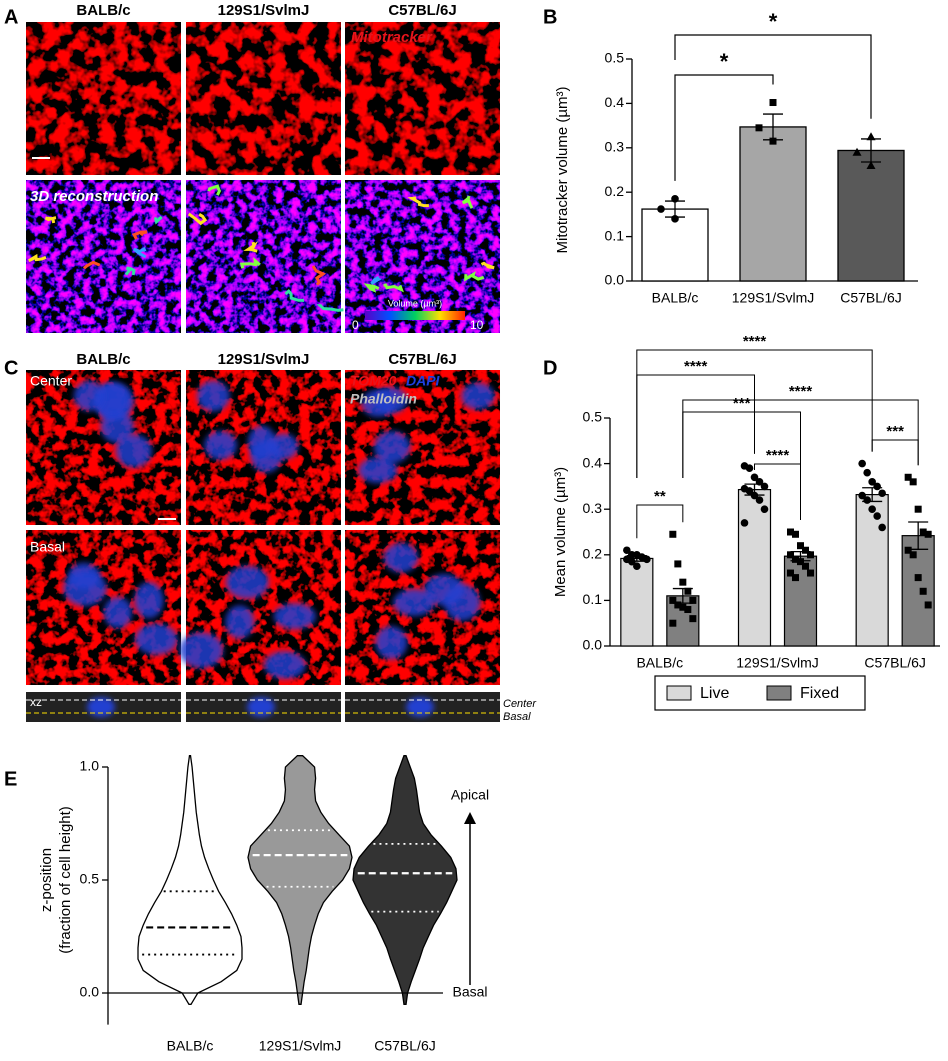 Image resolution: width=948 pixels, height=1061 pixels. I want to click on significance-label: *, so click(724, 61).